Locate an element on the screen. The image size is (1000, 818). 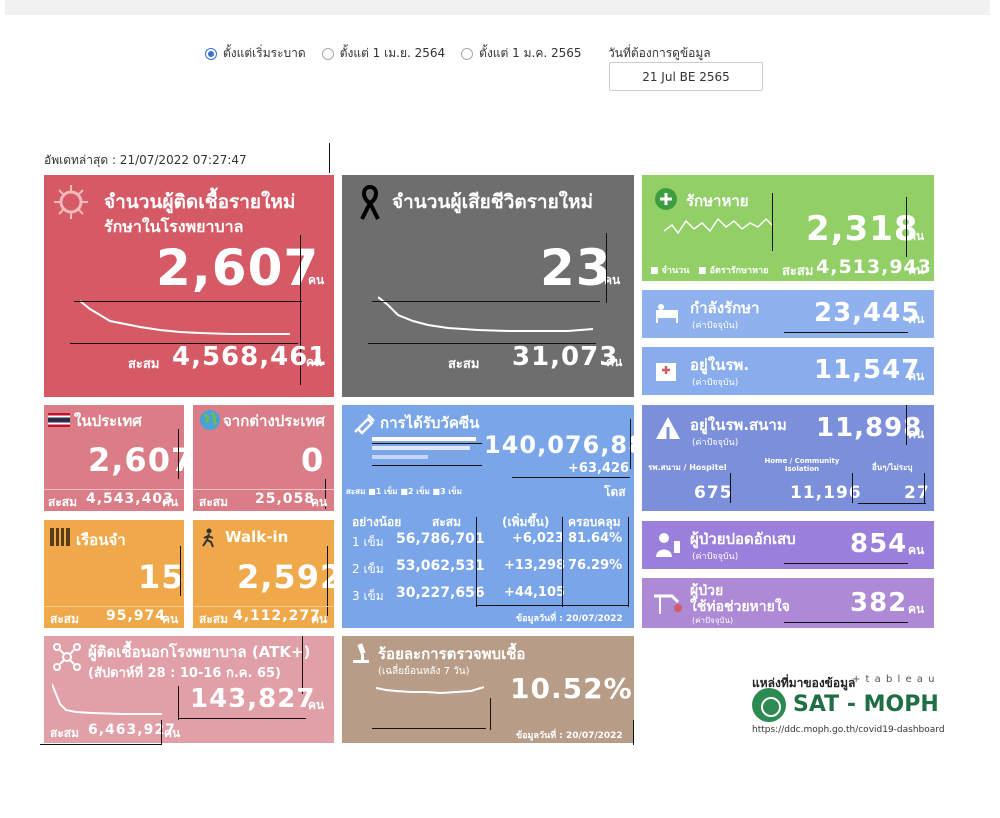
table-row: 1 เข็ม is located at coordinates (368, 542).